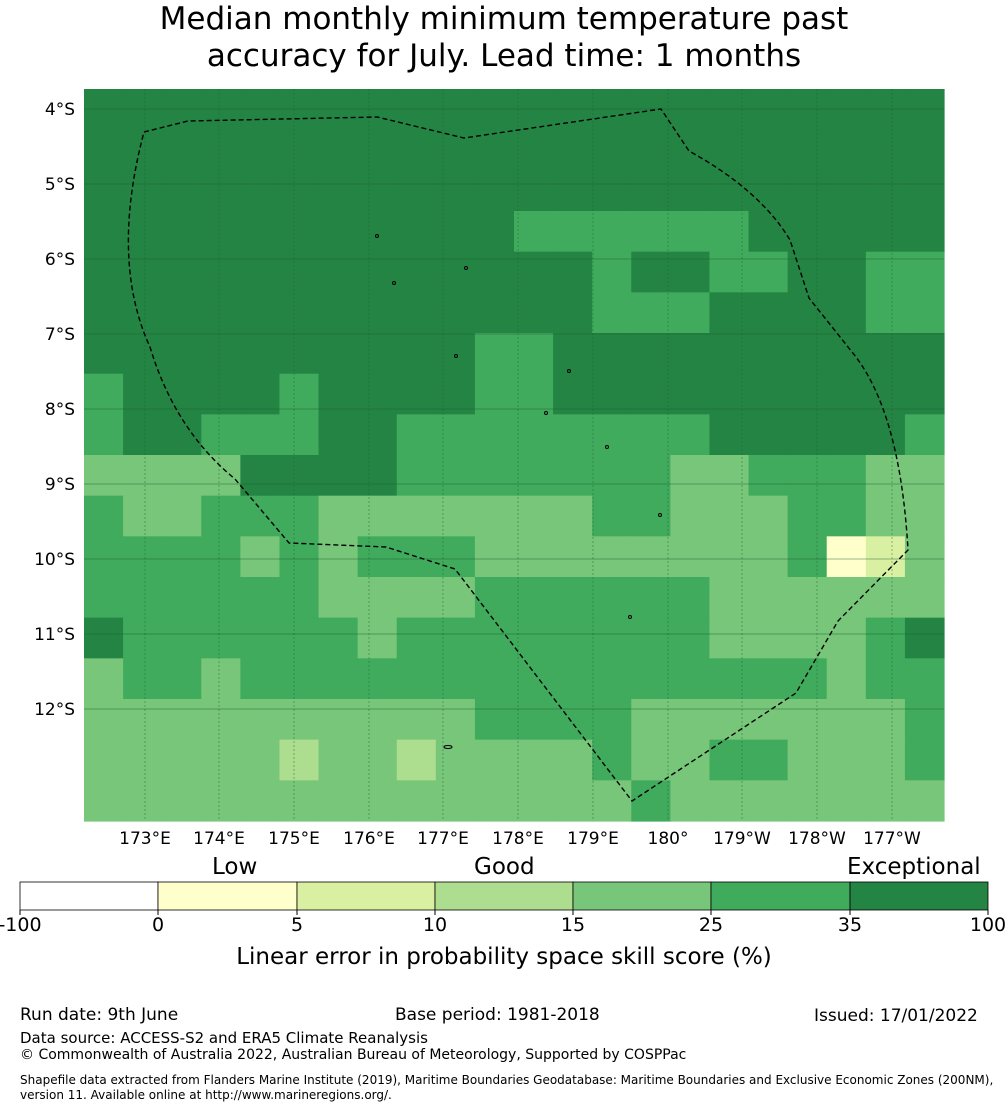 The image size is (1008, 1110). Describe the element at coordinates (219, 839) in the screenshot. I see `longitude-label: 174°E` at that location.